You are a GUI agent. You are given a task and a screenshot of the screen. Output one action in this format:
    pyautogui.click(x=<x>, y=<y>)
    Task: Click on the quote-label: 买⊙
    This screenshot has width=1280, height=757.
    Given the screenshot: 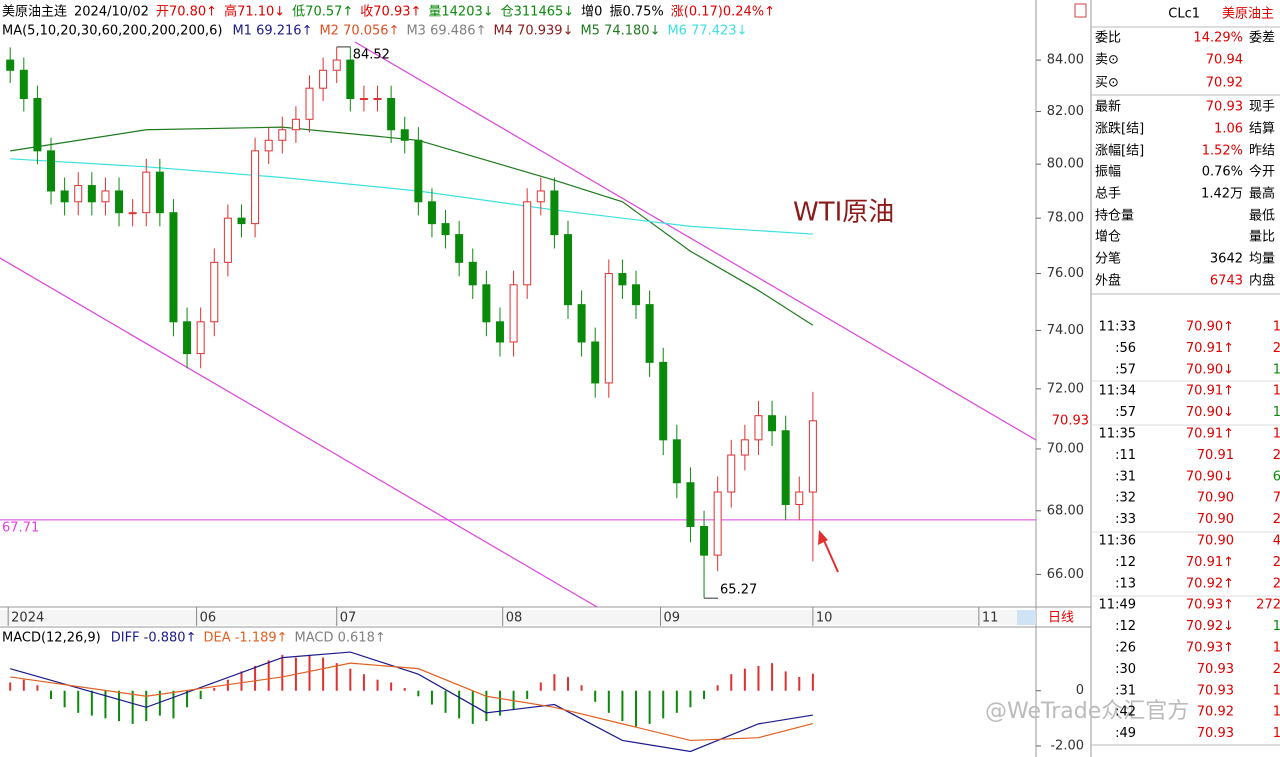 What is the action you would take?
    pyautogui.click(x=1107, y=83)
    